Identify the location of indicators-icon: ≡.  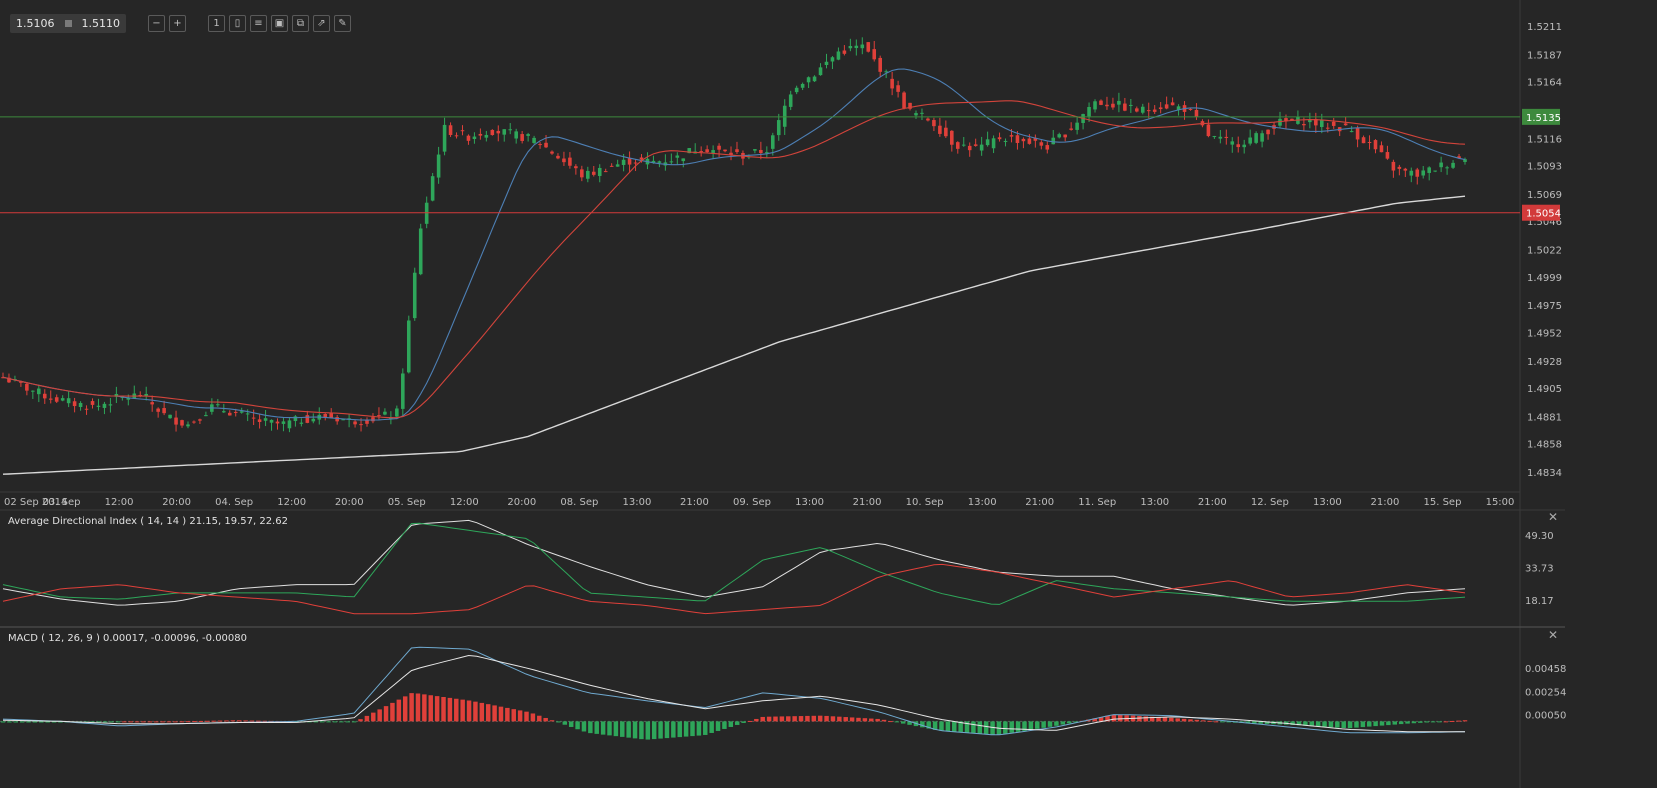
(258, 23).